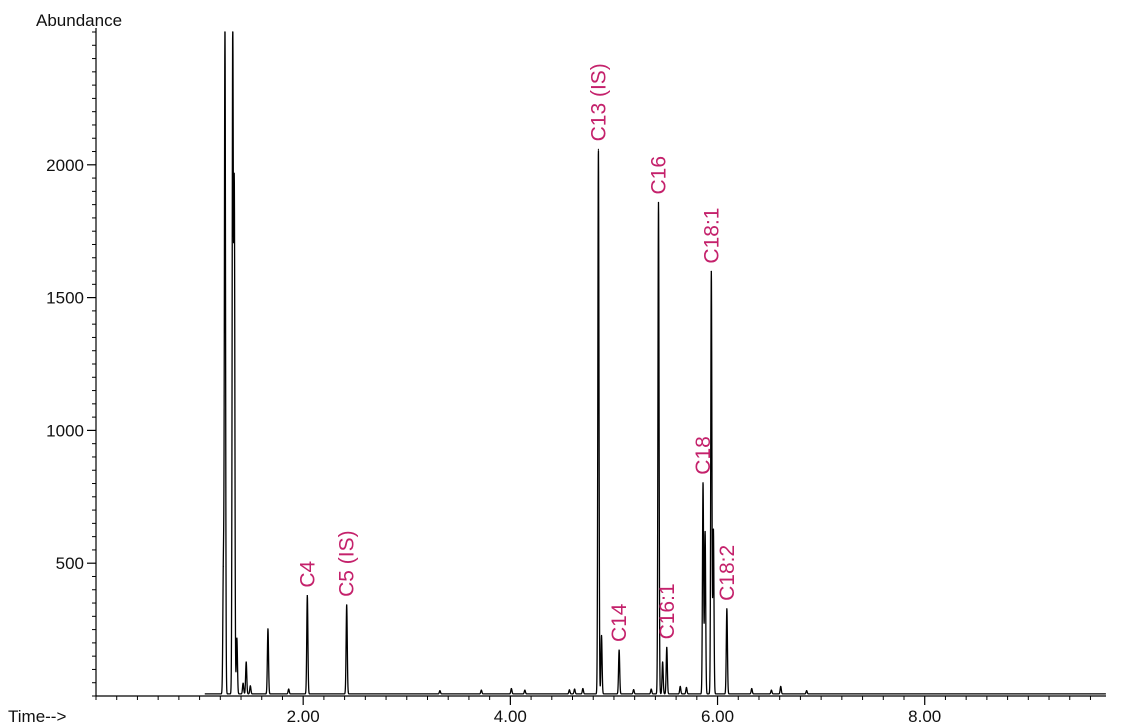 The height and width of the screenshot is (724, 1124). I want to click on y-tick-label: 2000, so click(65, 165).